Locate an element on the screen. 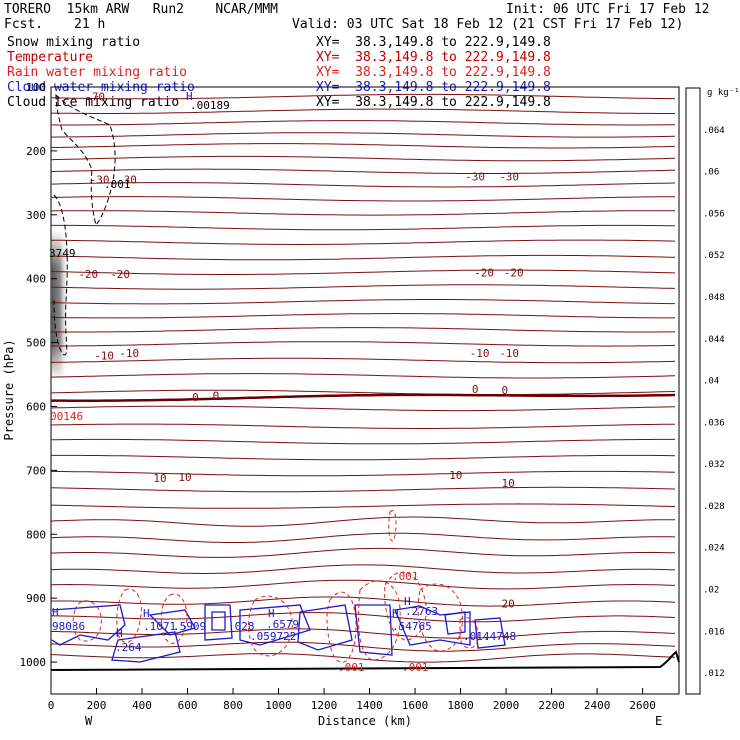 Image resolution: width=740 pixels, height=740 pixels. y-axis: 100 200 300 400 500 600 700 800 900 1000 is located at coordinates (38, 375).